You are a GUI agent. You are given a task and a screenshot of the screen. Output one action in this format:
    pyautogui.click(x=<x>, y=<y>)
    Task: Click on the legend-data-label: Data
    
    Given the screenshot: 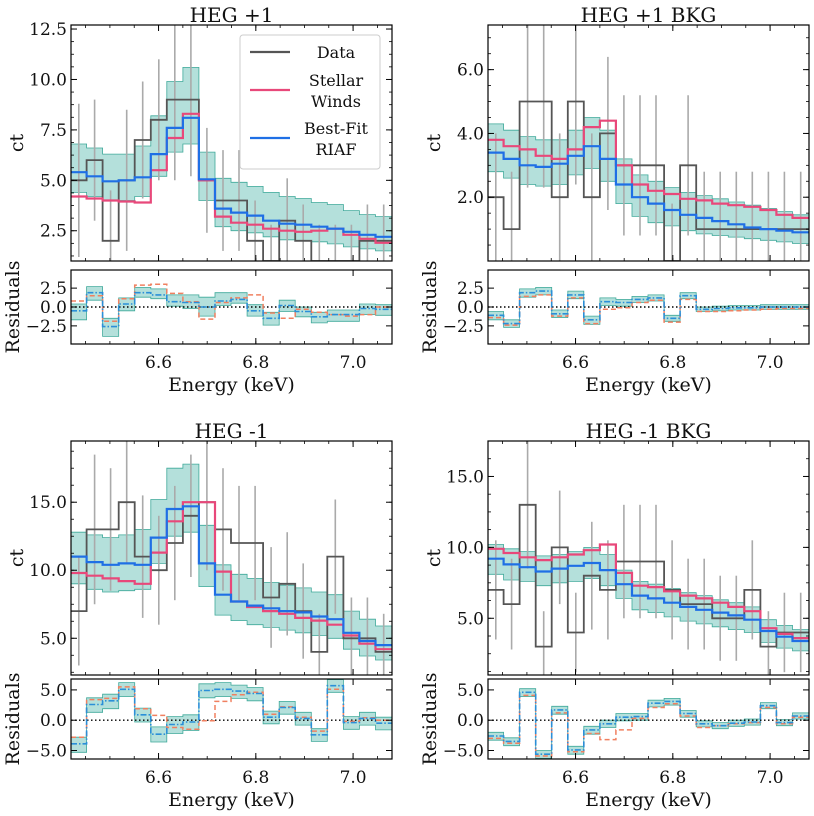 What is the action you would take?
    pyautogui.click(x=336, y=52)
    